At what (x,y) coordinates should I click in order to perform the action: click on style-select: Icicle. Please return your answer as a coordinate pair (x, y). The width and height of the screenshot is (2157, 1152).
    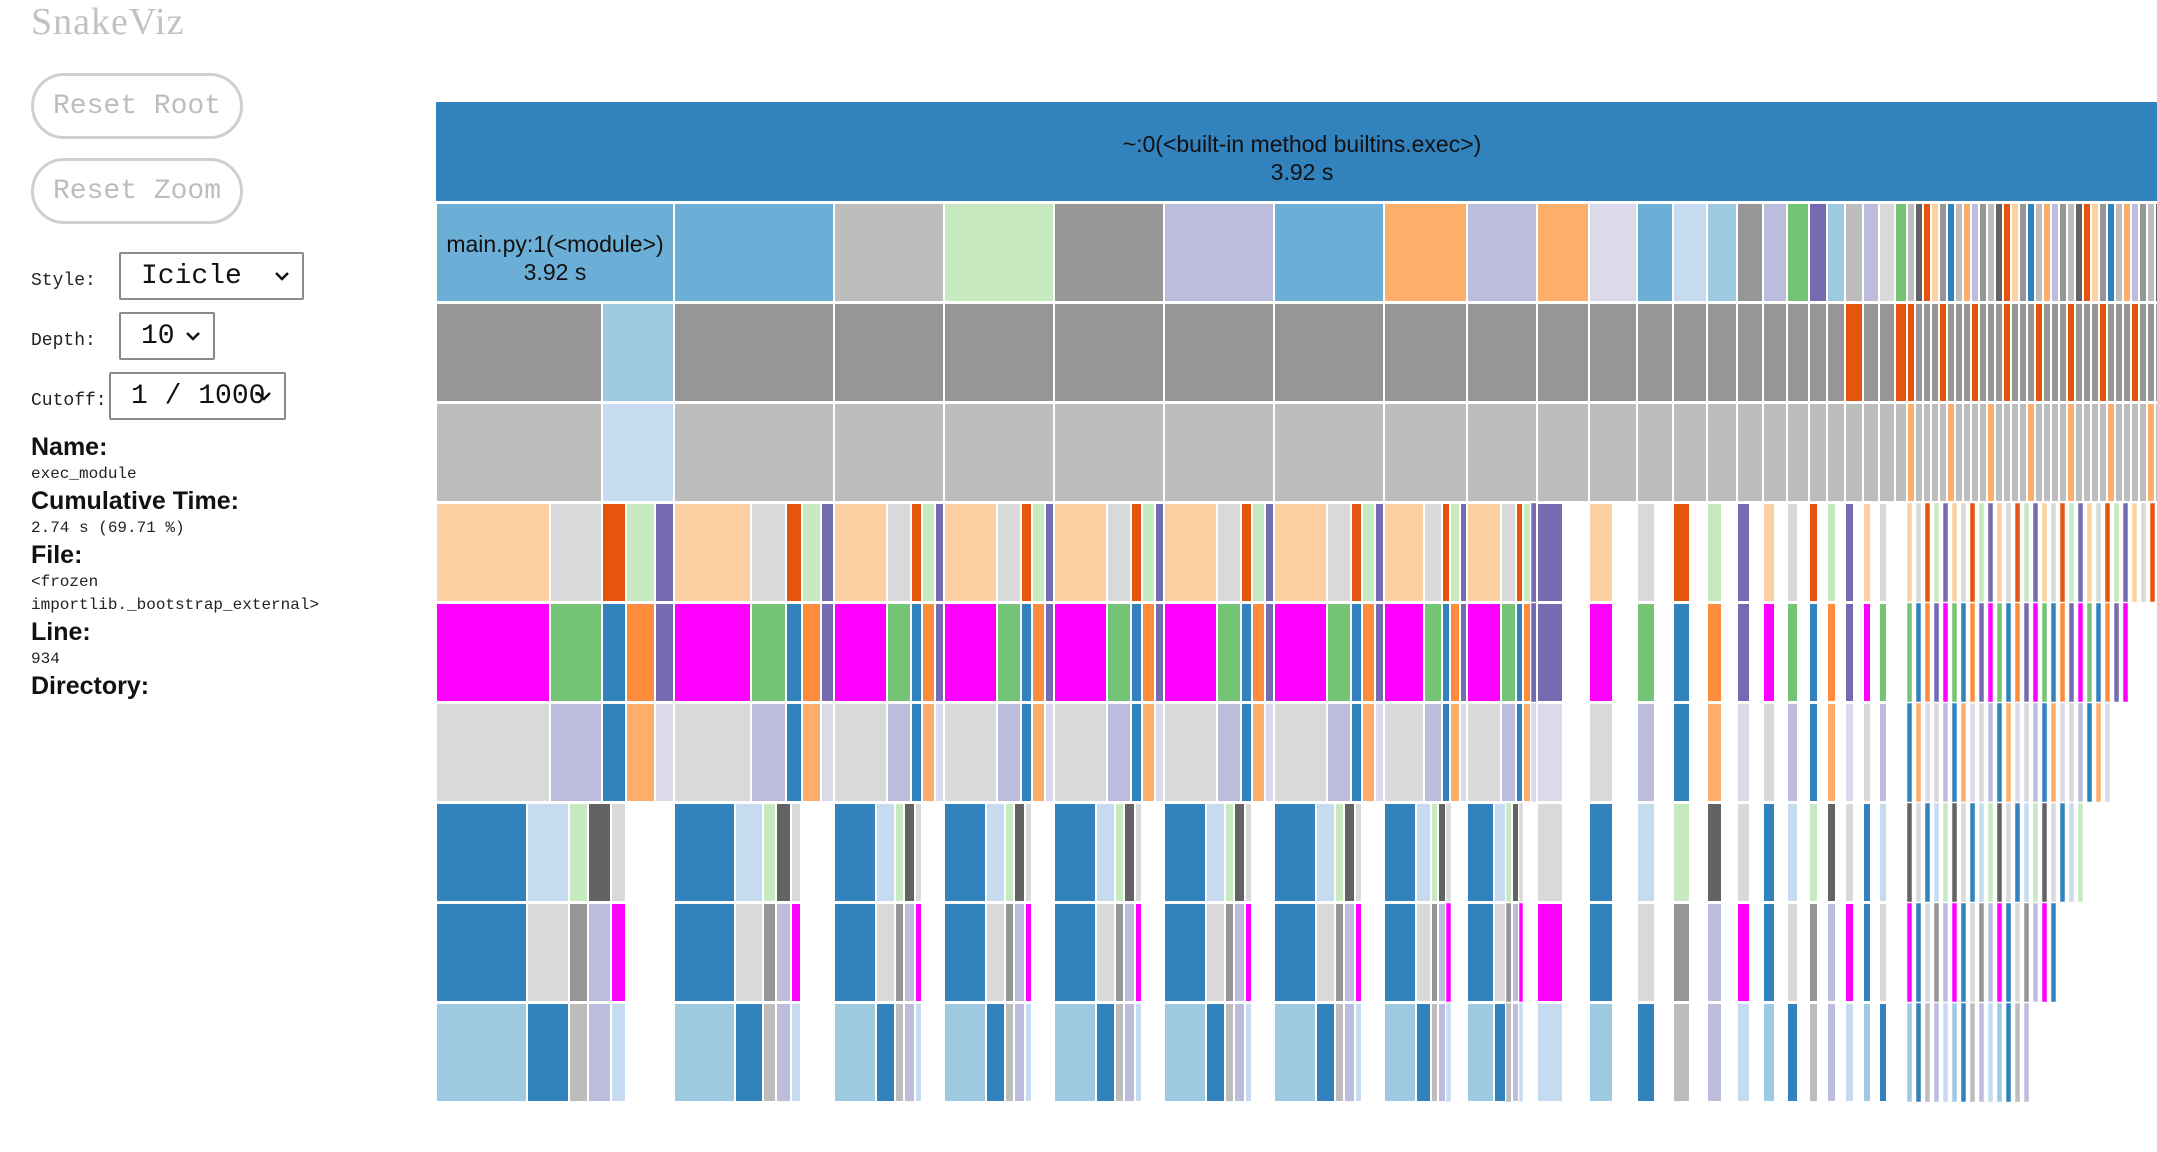
    Looking at the image, I should click on (211, 276).